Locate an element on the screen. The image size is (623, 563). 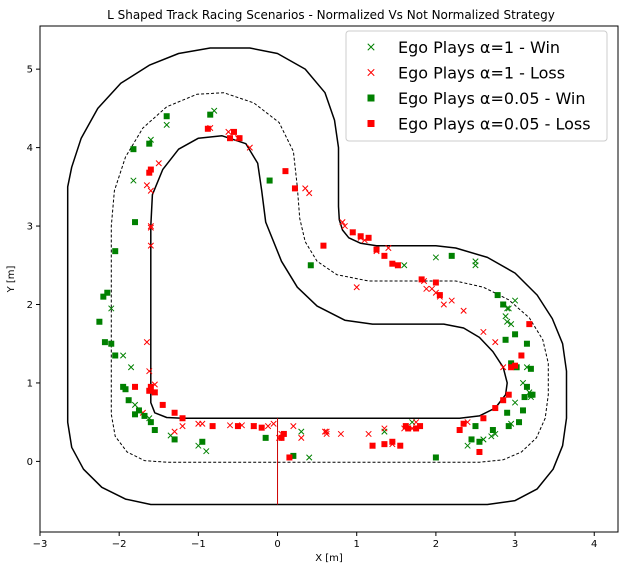
y-tick-label: 3 is located at coordinates (30, 227).